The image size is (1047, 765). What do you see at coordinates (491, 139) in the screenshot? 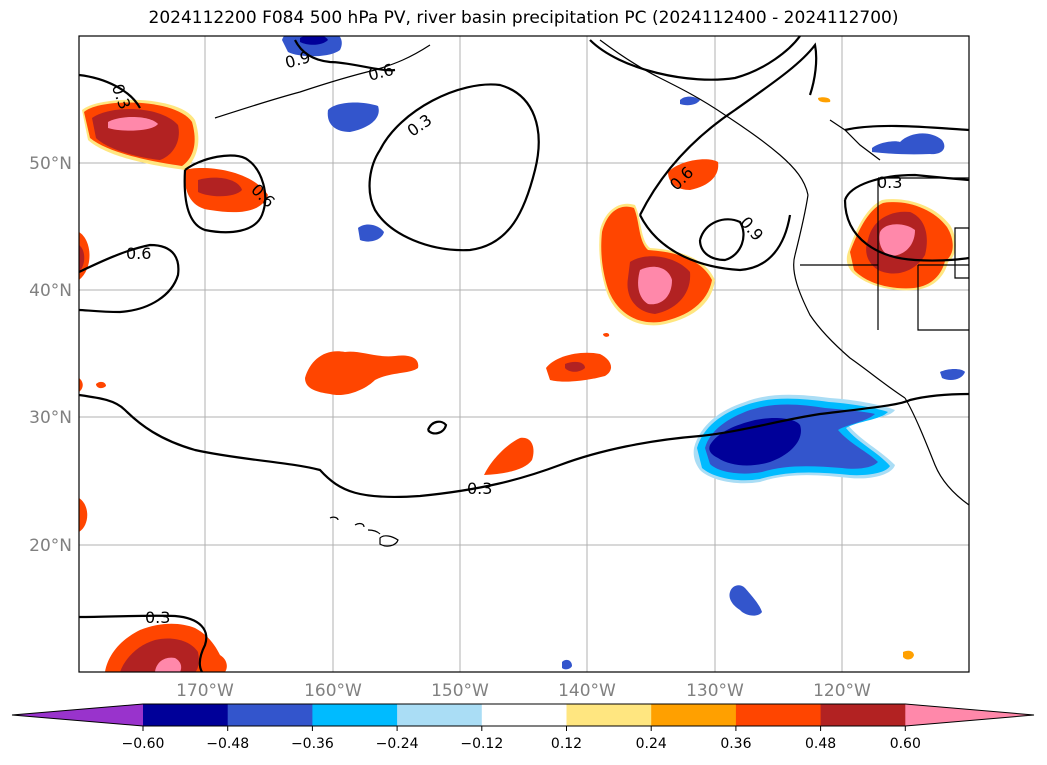
I see `negative-anomaly-blob-alaska` at bounding box center [491, 139].